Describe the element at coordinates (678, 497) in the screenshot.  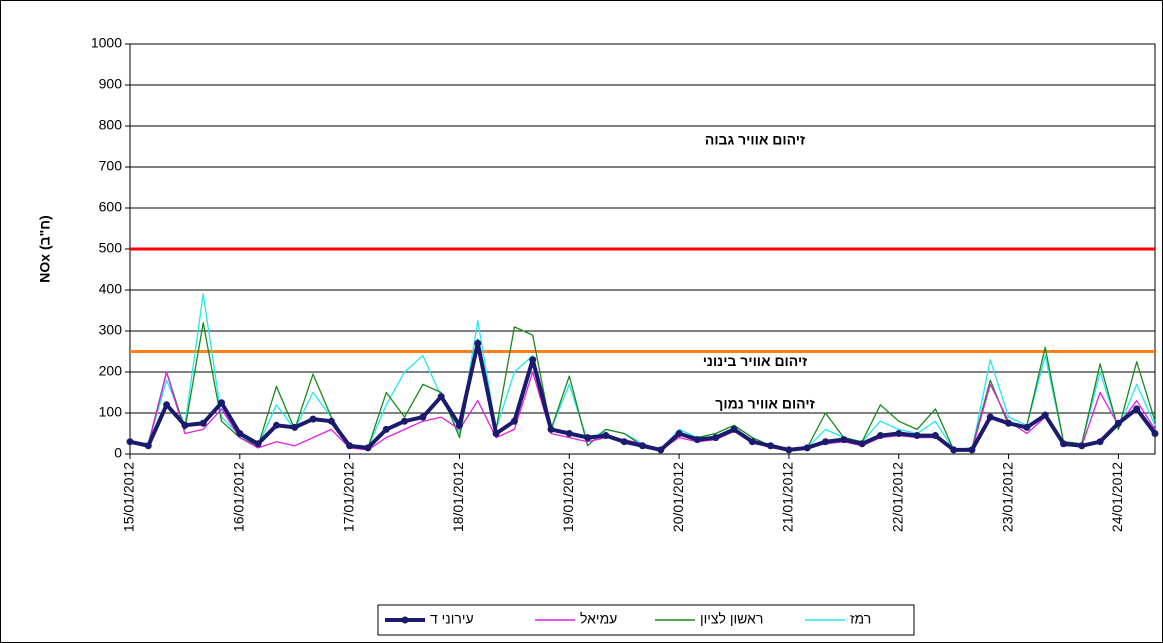
I see `x-tick-label: 20/01/2012` at that location.